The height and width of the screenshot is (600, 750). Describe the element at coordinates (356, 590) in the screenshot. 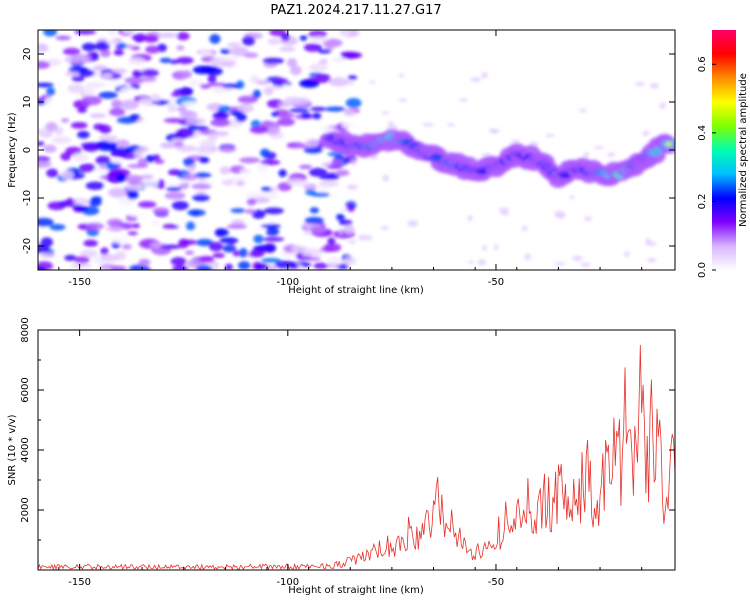

I see `snr-x-axis-label: Height of straight line (km)` at that location.